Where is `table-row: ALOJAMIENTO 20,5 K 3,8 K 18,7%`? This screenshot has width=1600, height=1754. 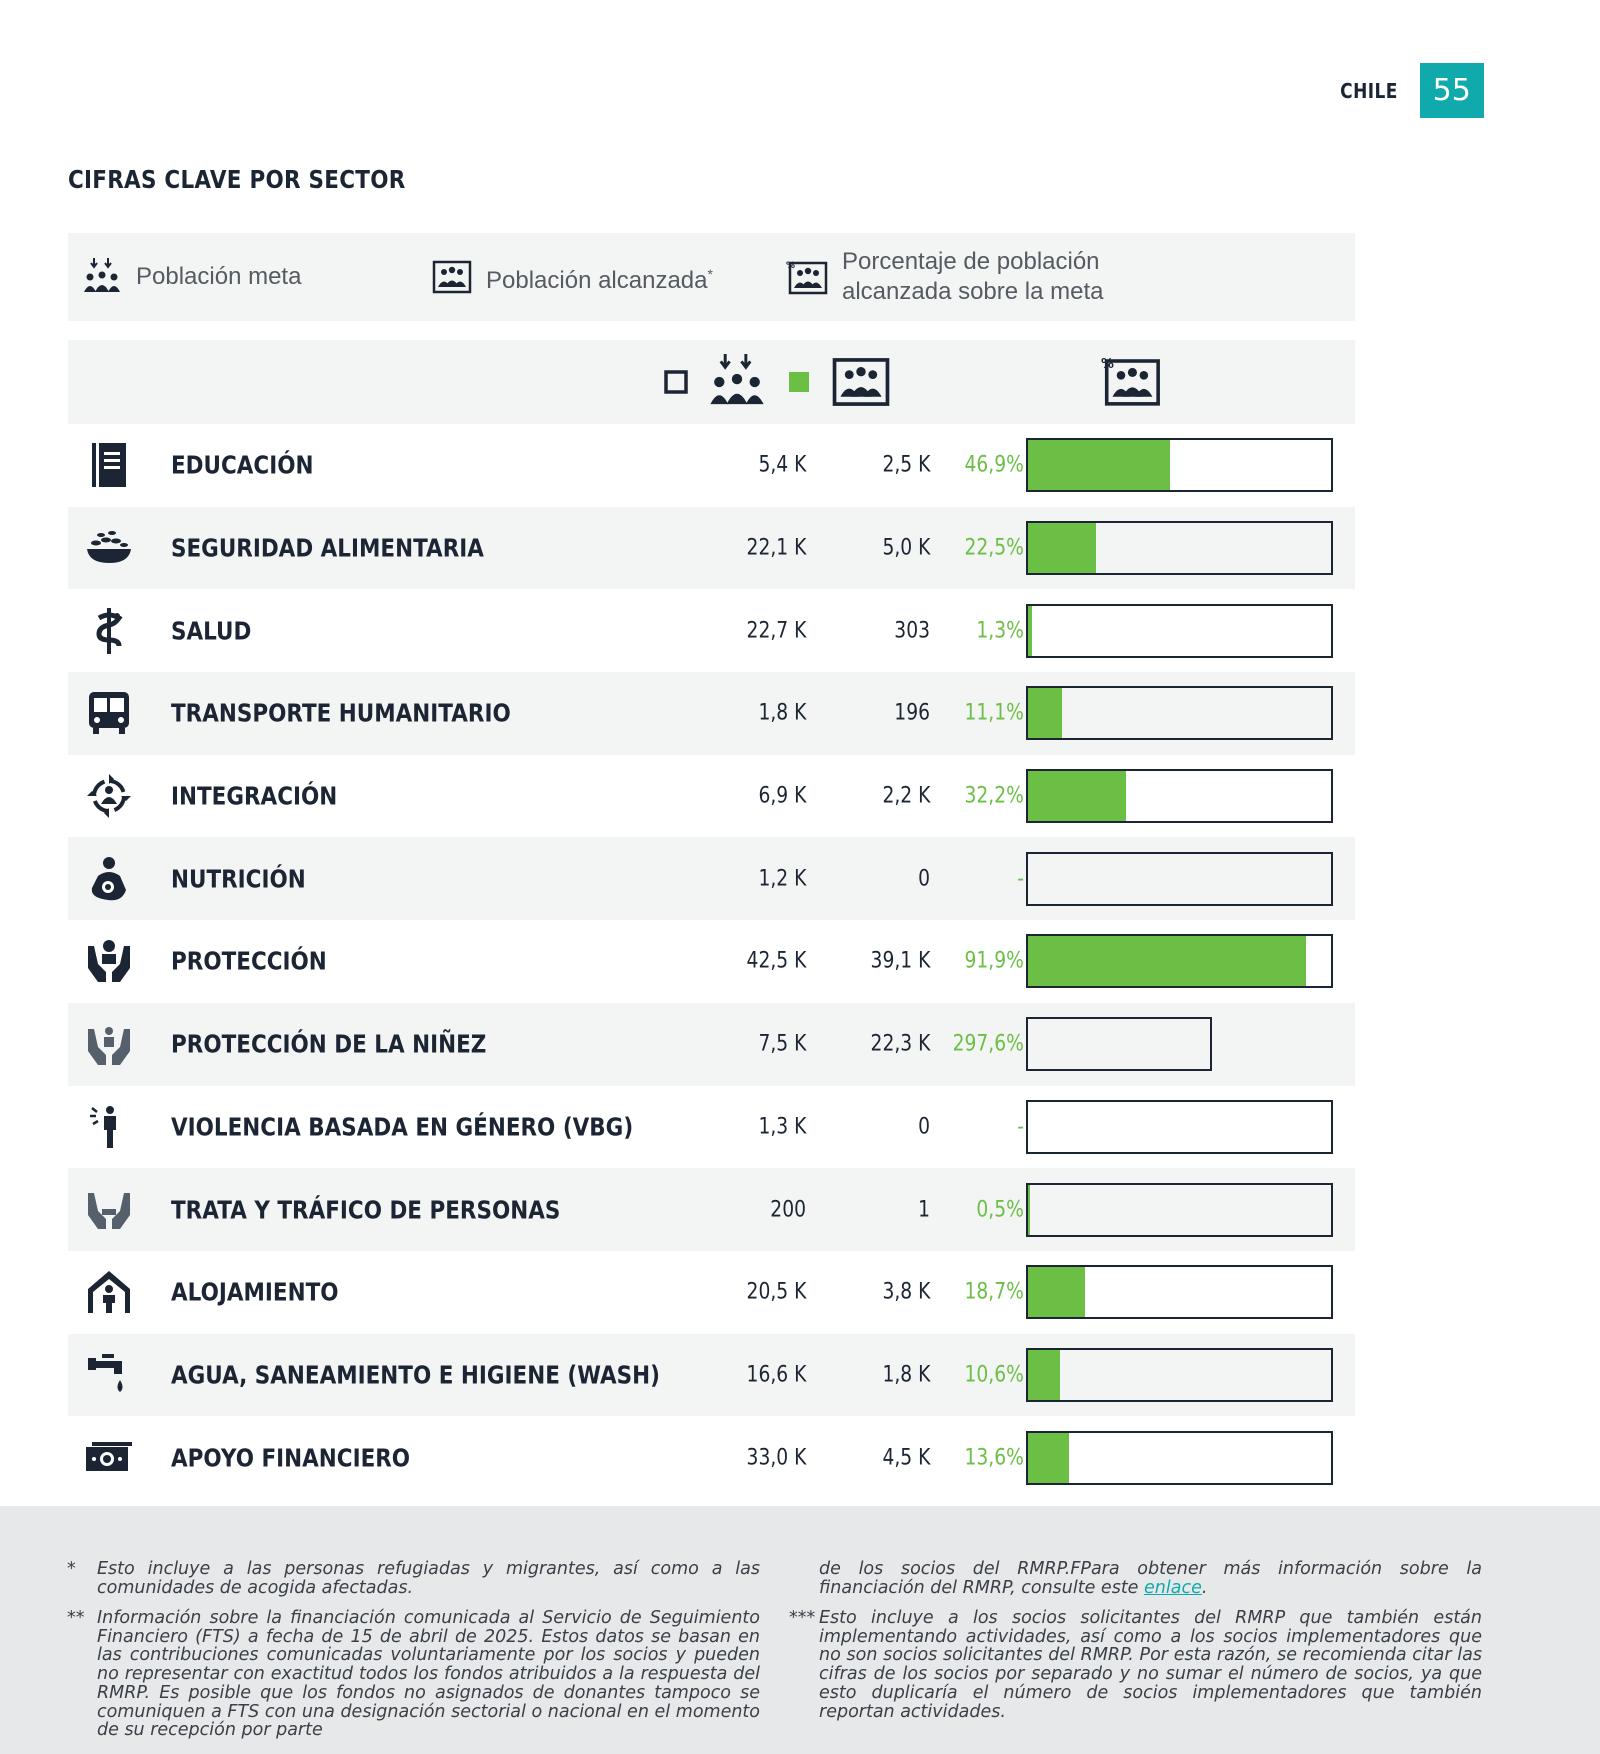 table-row: ALOJAMIENTO 20,5 K 3,8 K 18,7% is located at coordinates (711, 1292).